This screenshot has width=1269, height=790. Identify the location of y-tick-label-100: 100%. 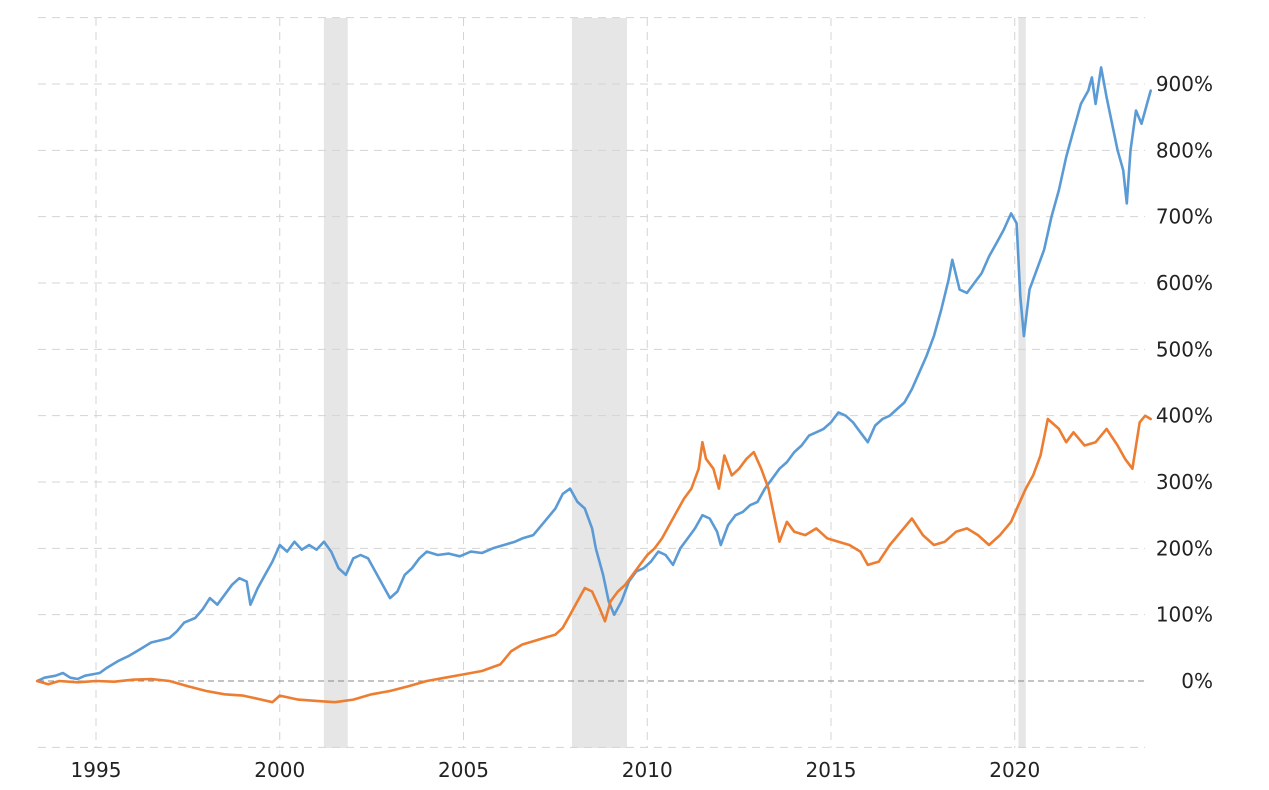
(1184, 615).